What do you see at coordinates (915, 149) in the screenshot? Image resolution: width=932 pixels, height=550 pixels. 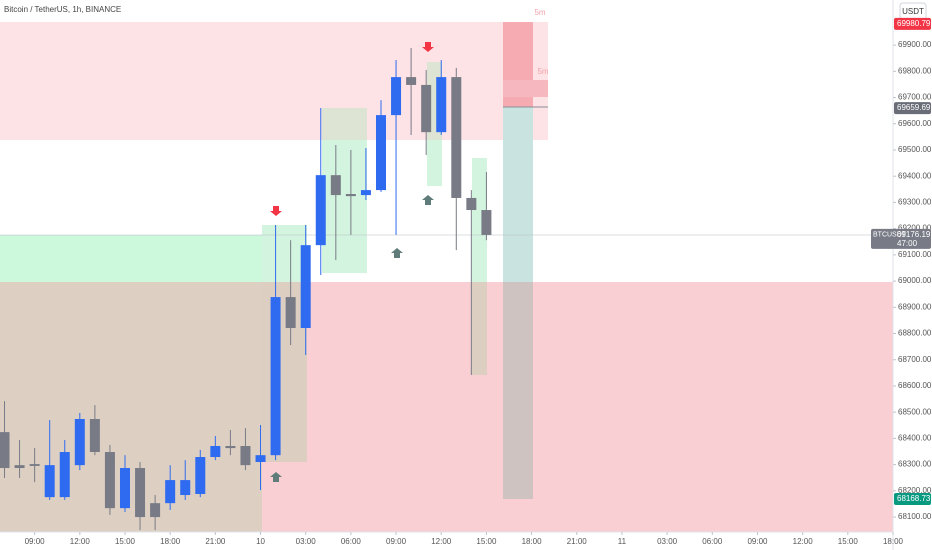 I see `y-tick-label: 69500.00` at bounding box center [915, 149].